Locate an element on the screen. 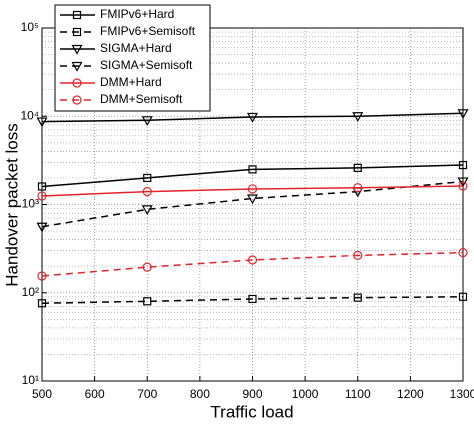 The image size is (474, 424). legend-label: SIGMA+Hard is located at coordinates (136, 48).